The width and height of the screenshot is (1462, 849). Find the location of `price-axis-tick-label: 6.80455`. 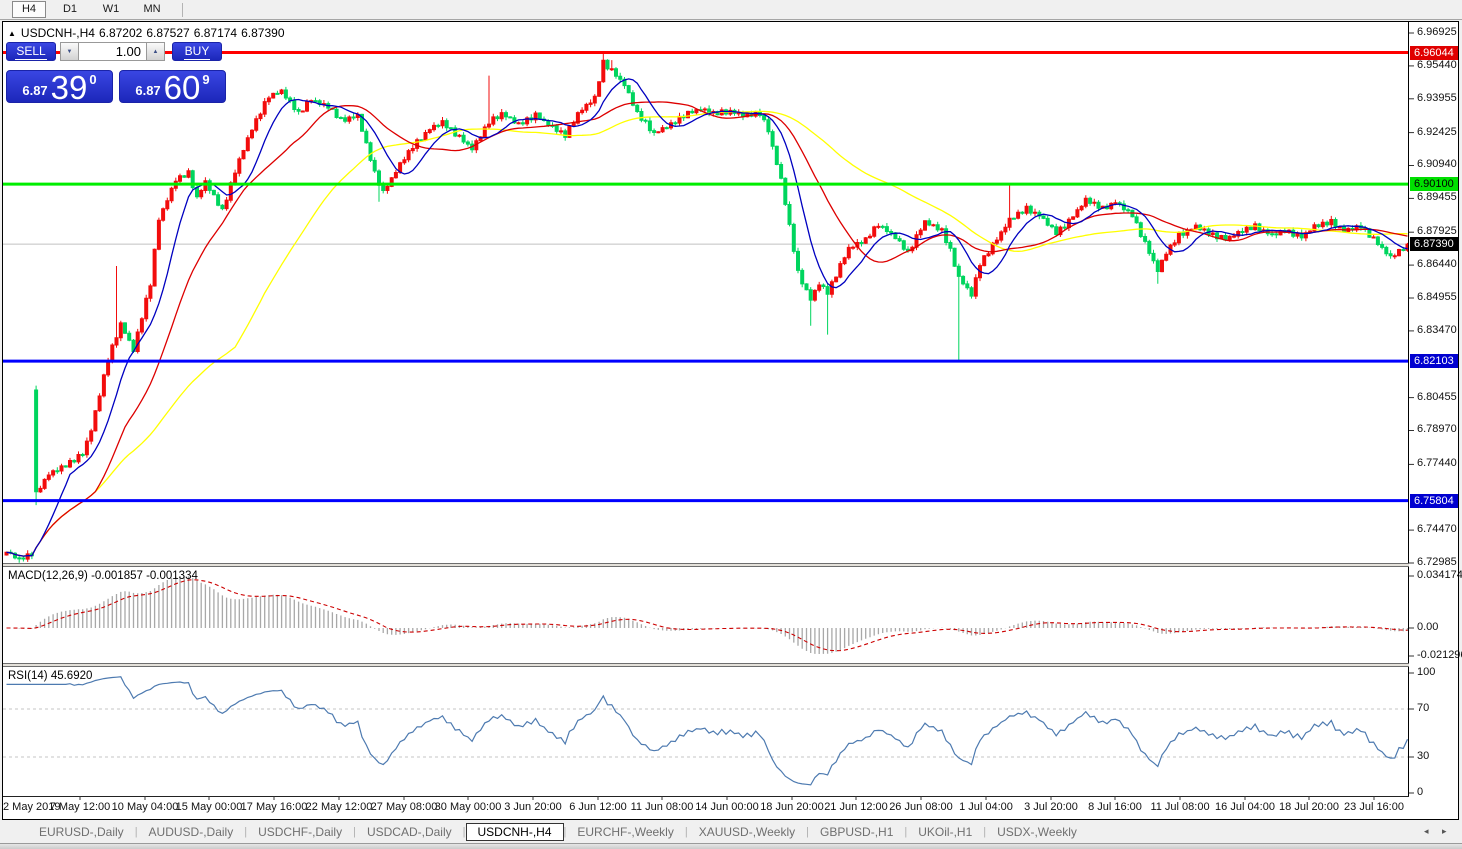

price-axis-tick-label: 6.80455 is located at coordinates (1437, 397).